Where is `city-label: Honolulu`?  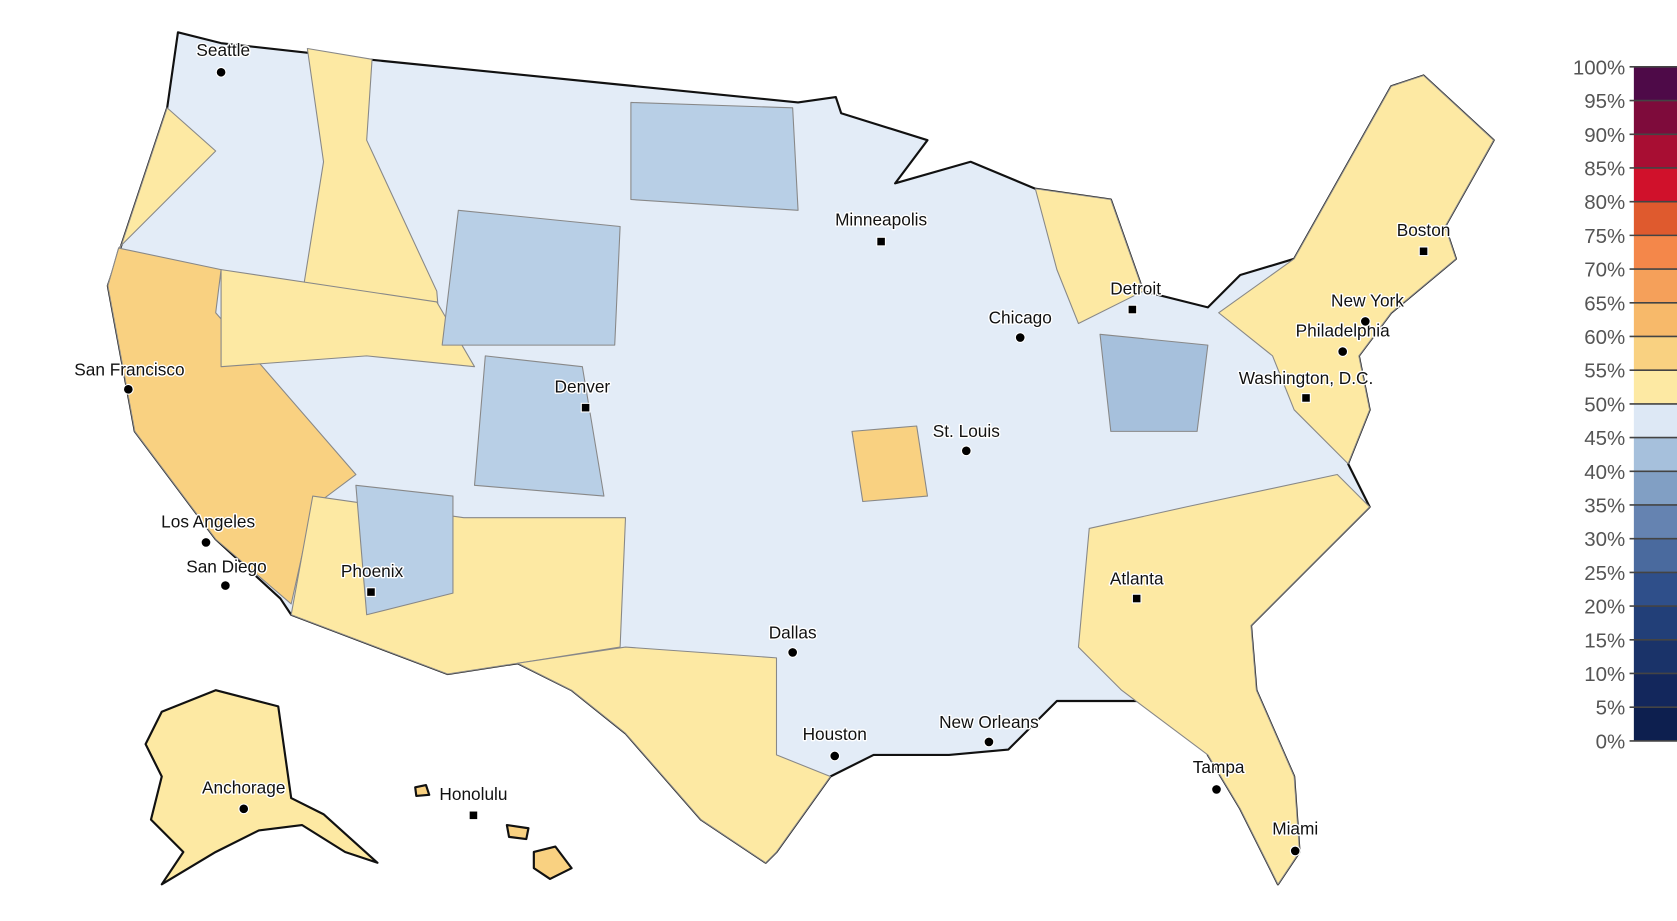 city-label: Honolulu is located at coordinates (473, 794).